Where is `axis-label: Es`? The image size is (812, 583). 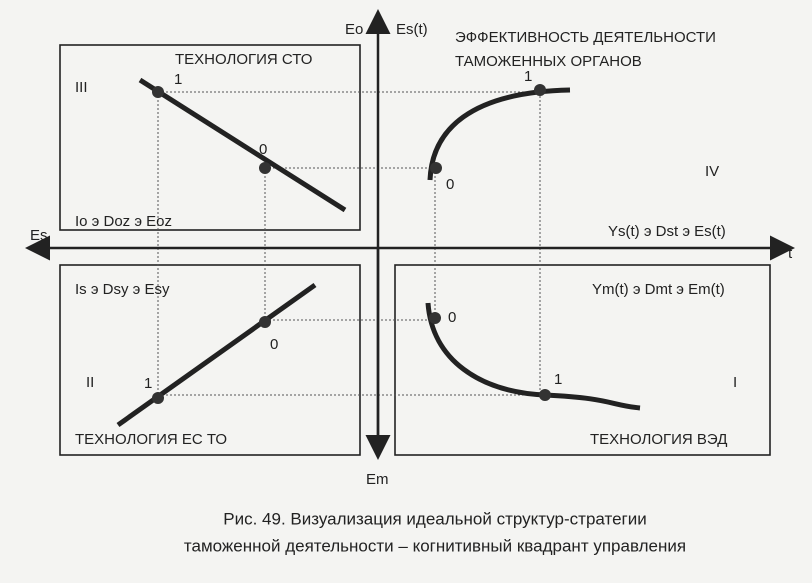
axis-label: Es is located at coordinates (39, 235).